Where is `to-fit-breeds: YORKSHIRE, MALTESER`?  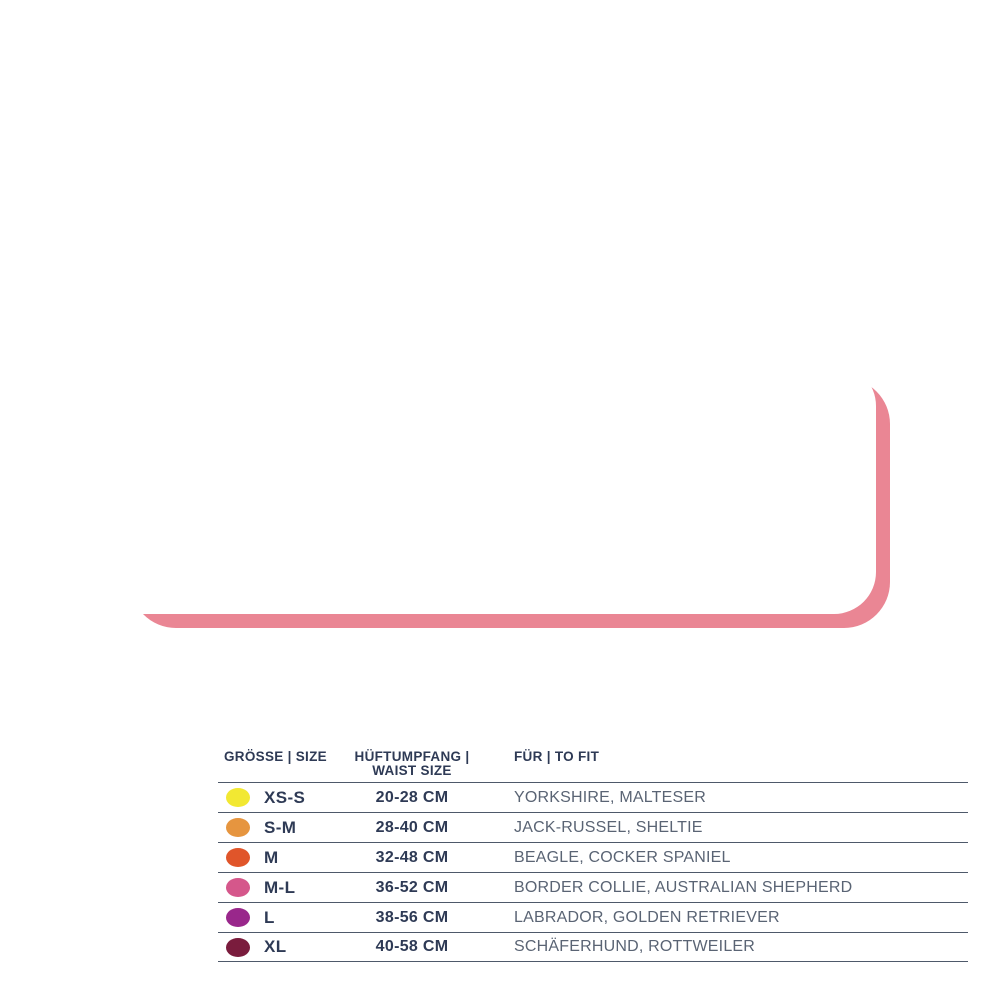
to-fit-breeds: YORKSHIRE, MALTESER is located at coordinates (610, 797).